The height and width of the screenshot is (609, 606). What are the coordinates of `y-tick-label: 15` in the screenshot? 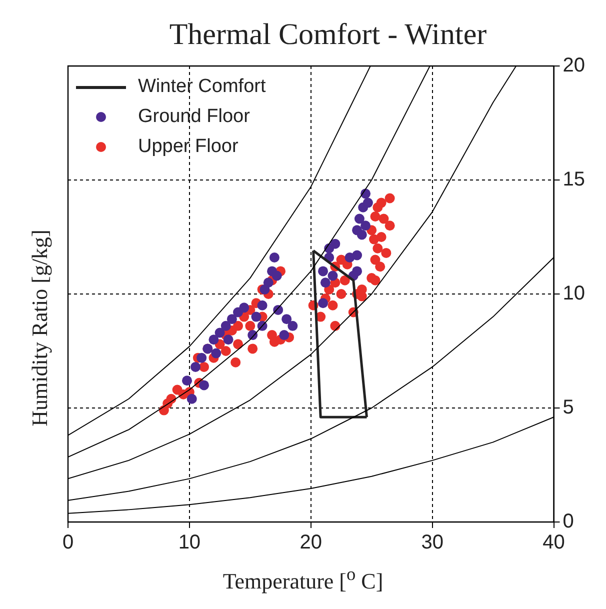 It's located at (574, 179).